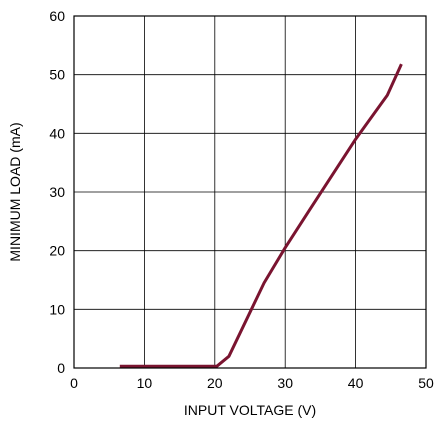 The height and width of the screenshot is (424, 448). Describe the element at coordinates (61, 368) in the screenshot. I see `y-tick-label: 0` at that location.